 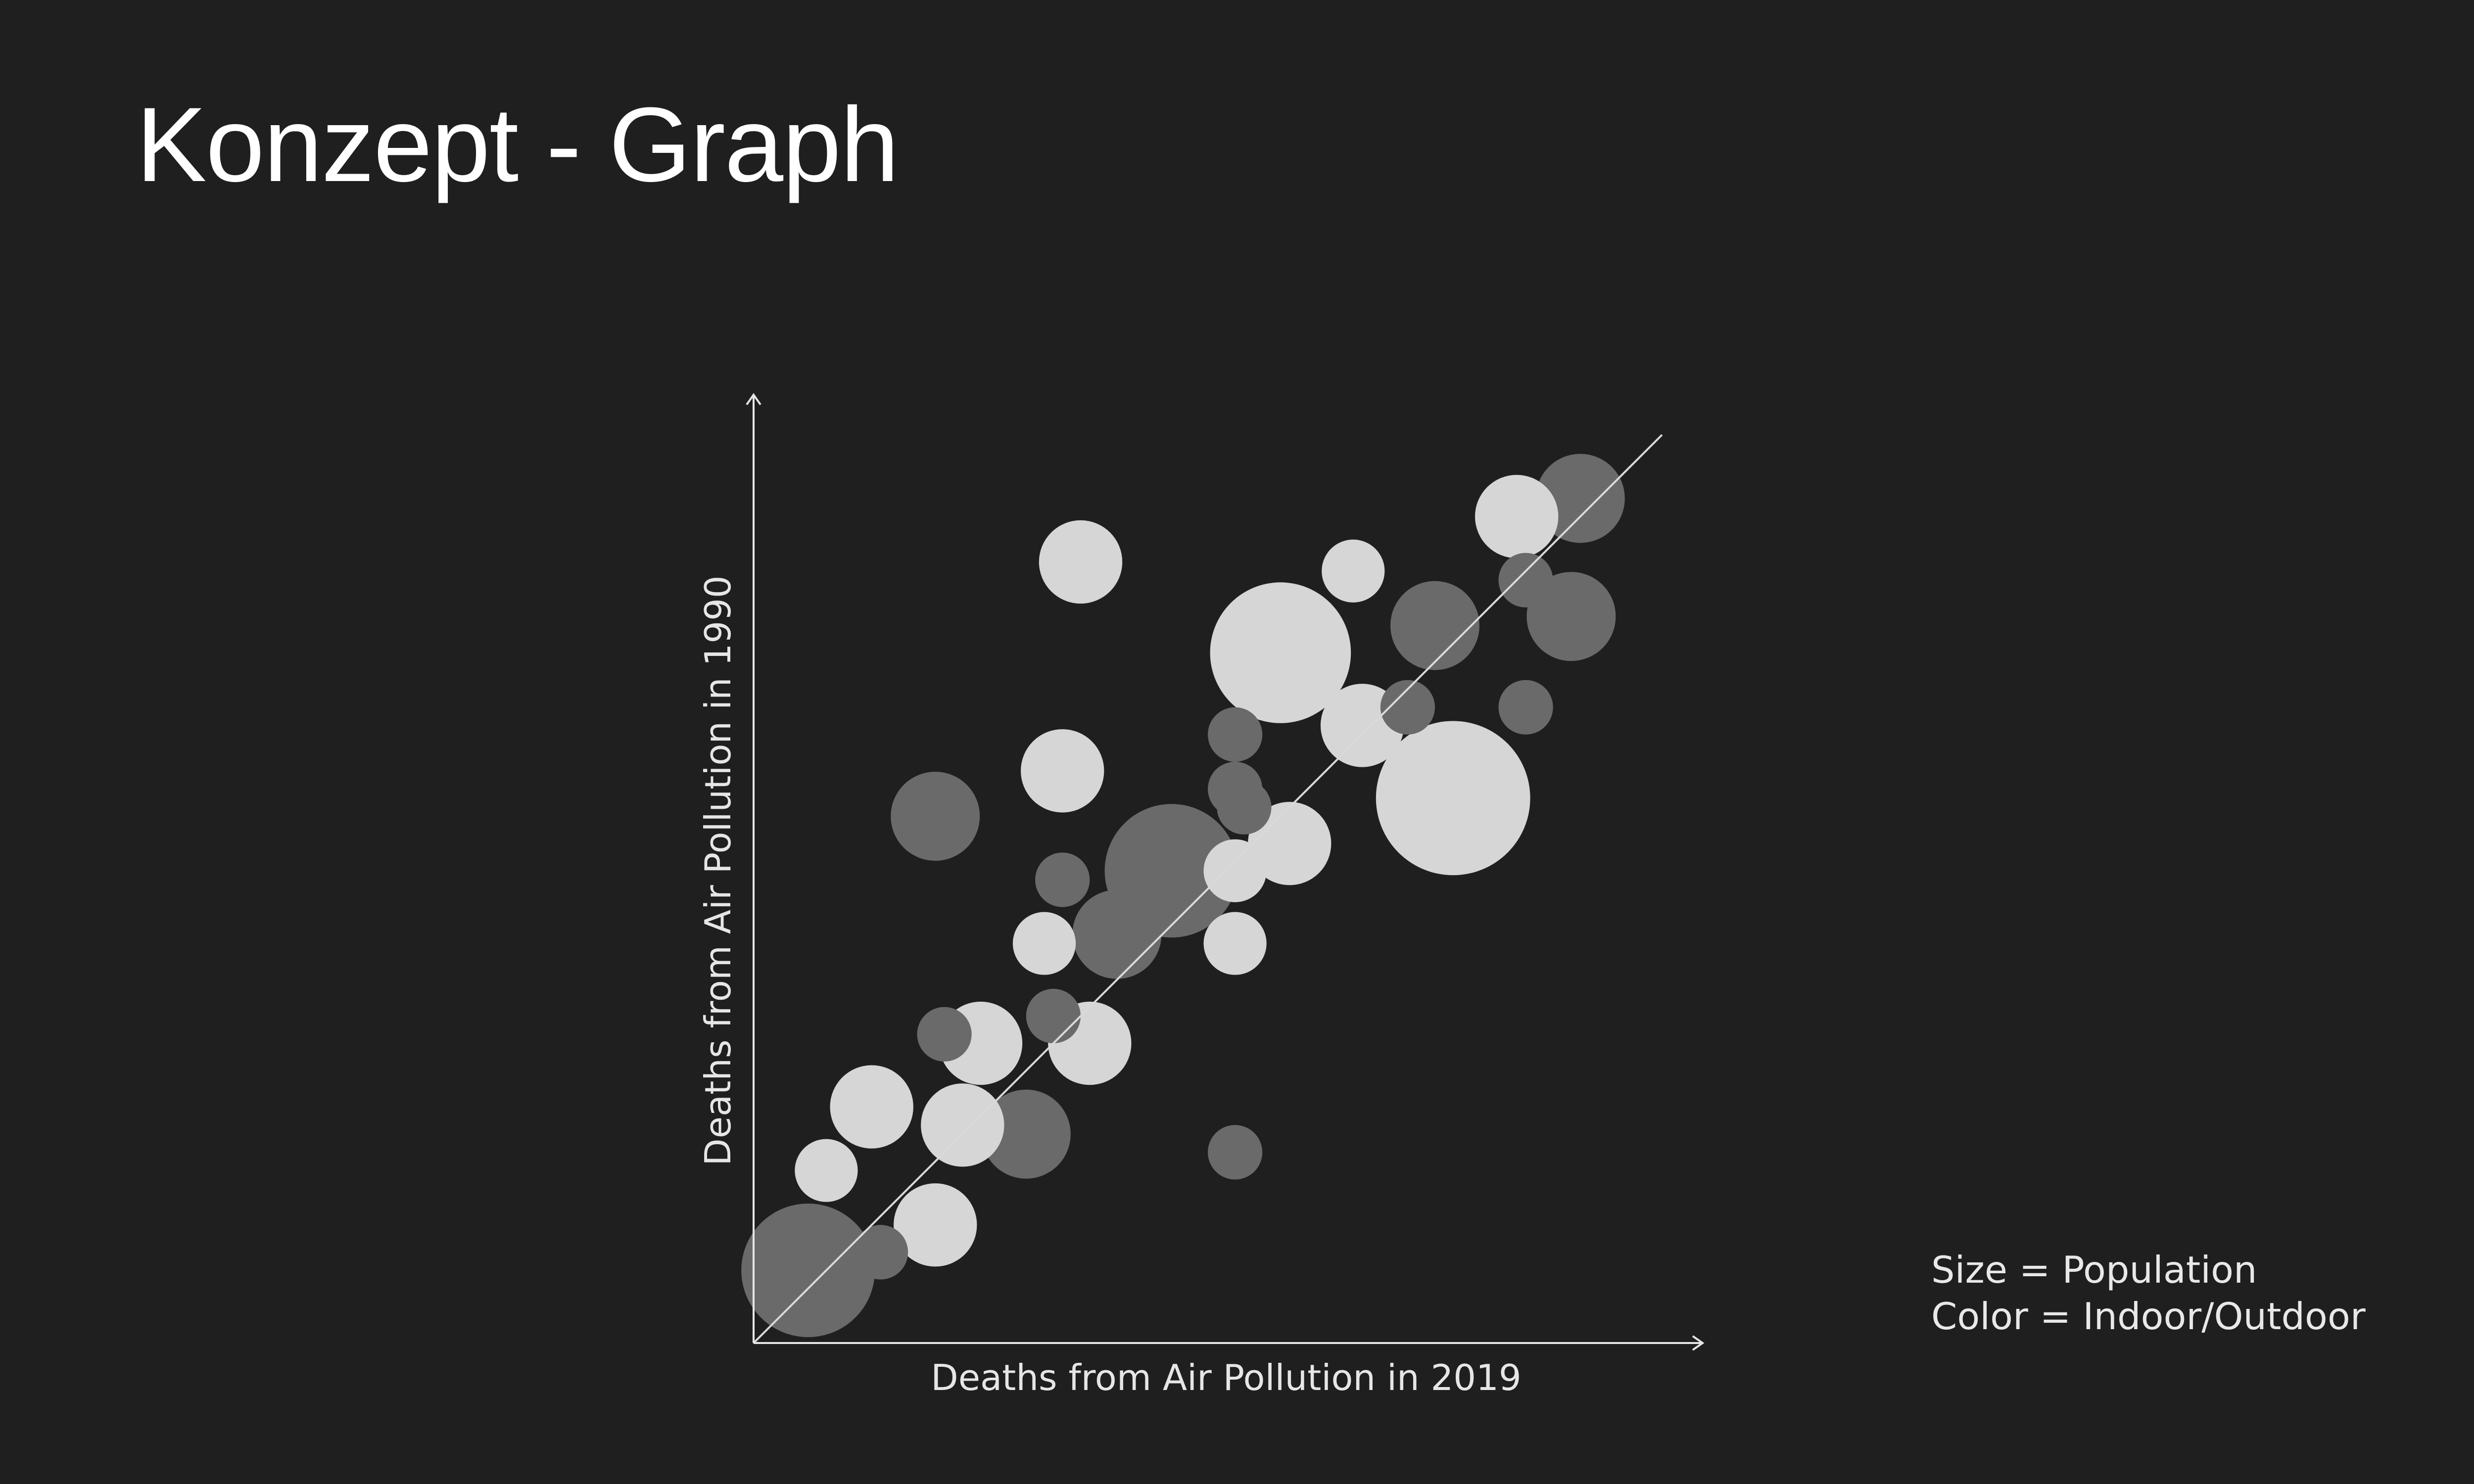 I want to click on legend-size-text: Size = Population, so click(x=2094, y=1270).